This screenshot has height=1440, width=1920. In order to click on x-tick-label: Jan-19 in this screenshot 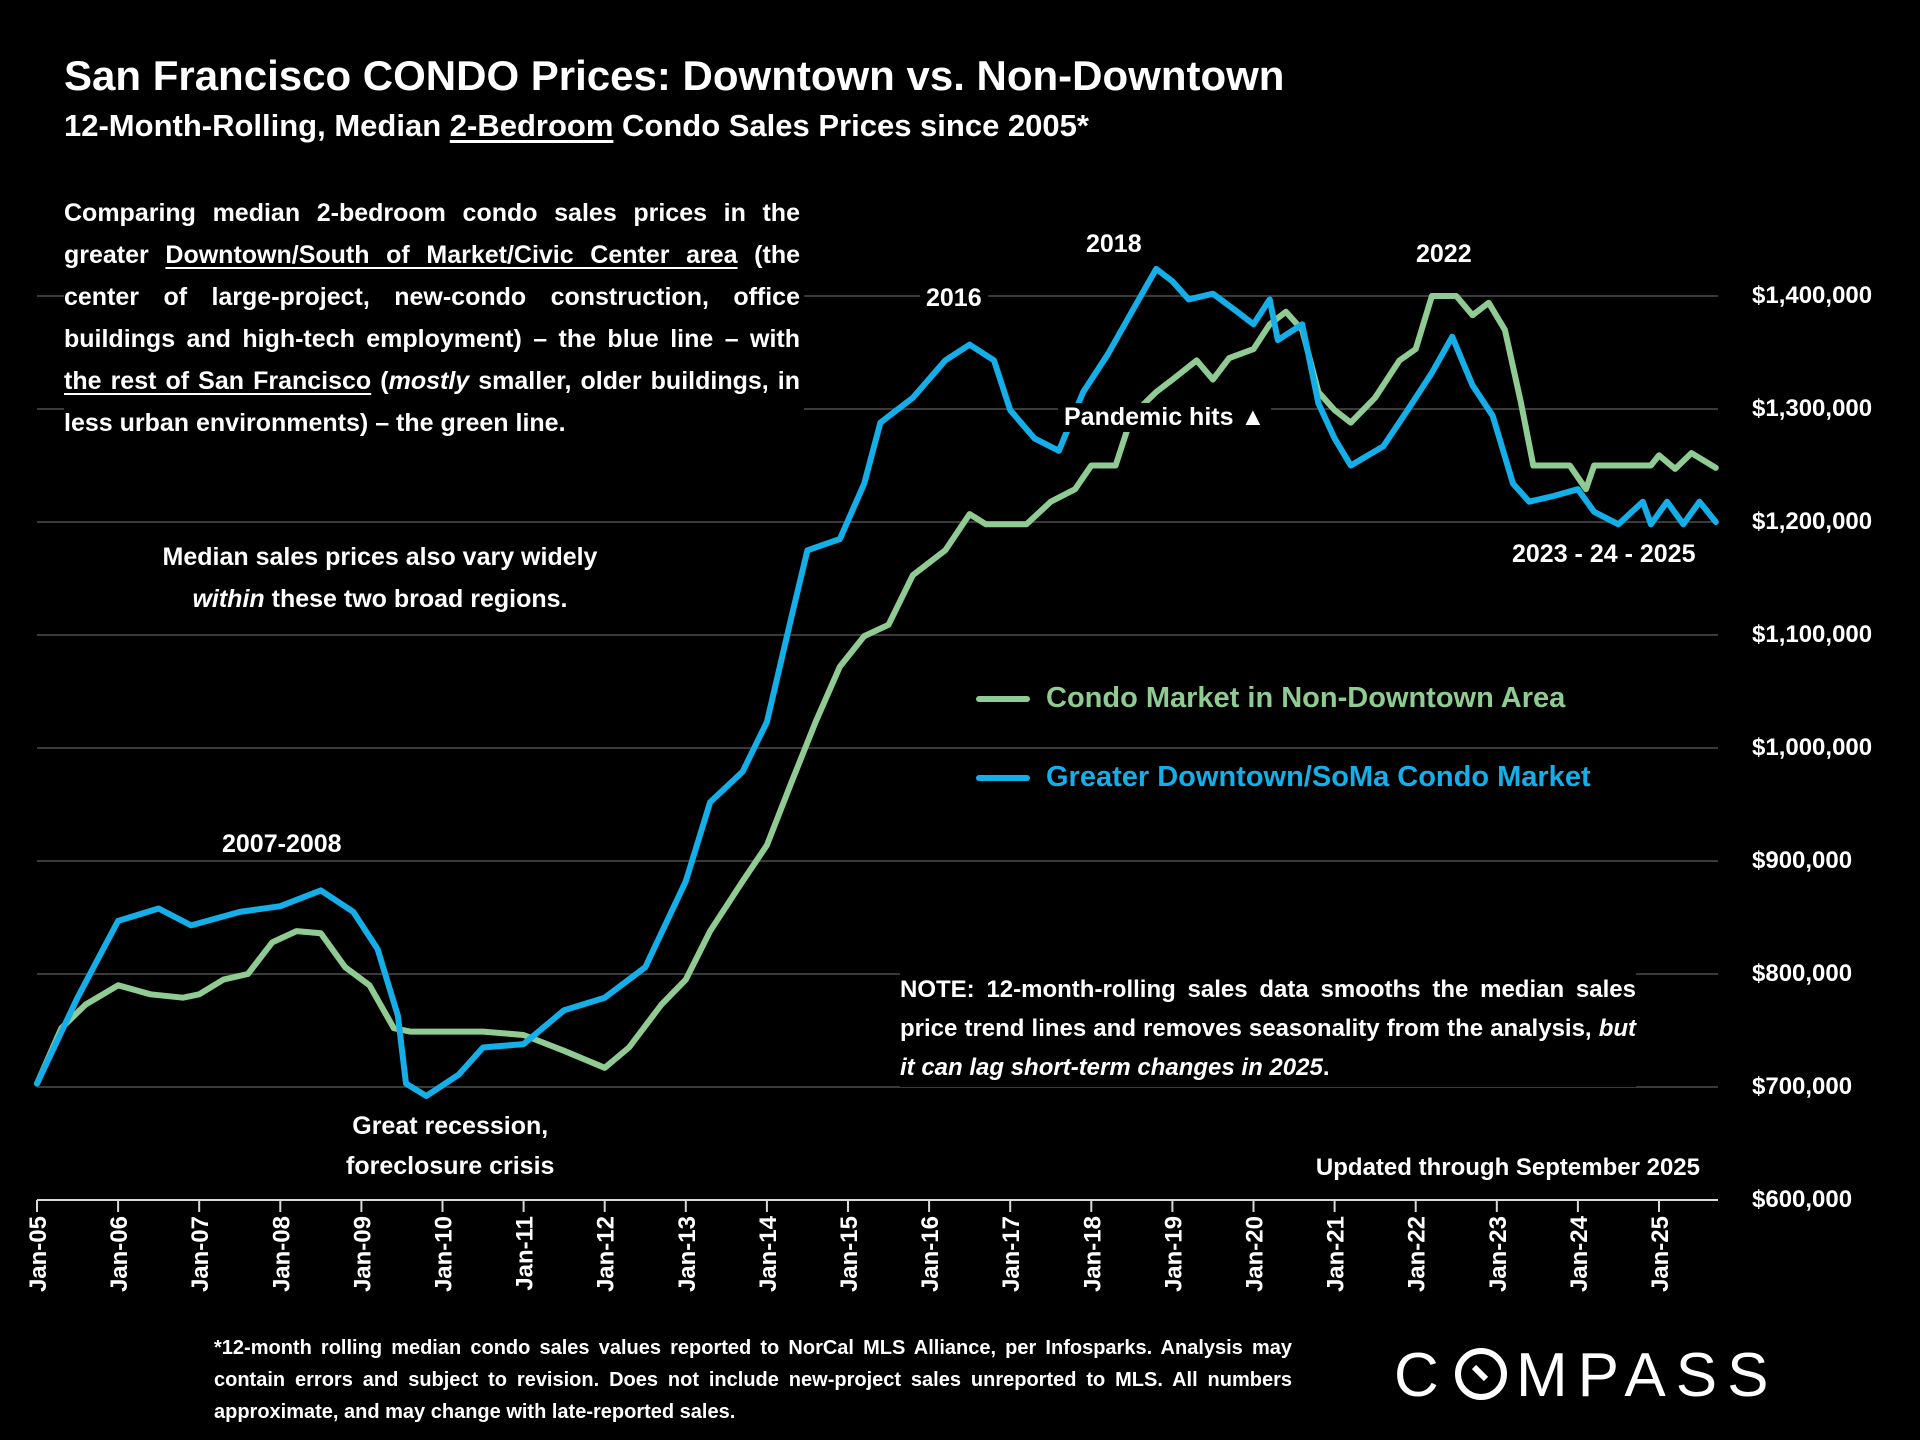, I will do `click(1173, 1254)`.